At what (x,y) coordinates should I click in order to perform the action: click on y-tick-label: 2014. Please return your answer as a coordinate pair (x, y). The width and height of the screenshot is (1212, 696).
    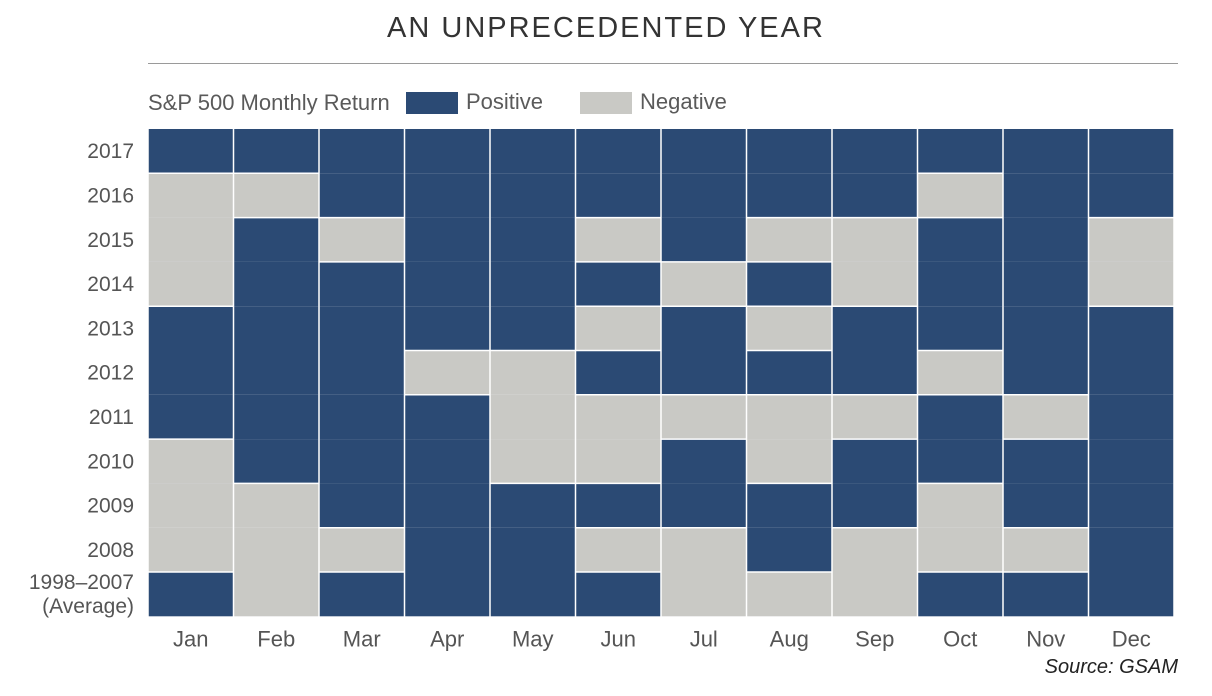
    Looking at the image, I should click on (110, 284).